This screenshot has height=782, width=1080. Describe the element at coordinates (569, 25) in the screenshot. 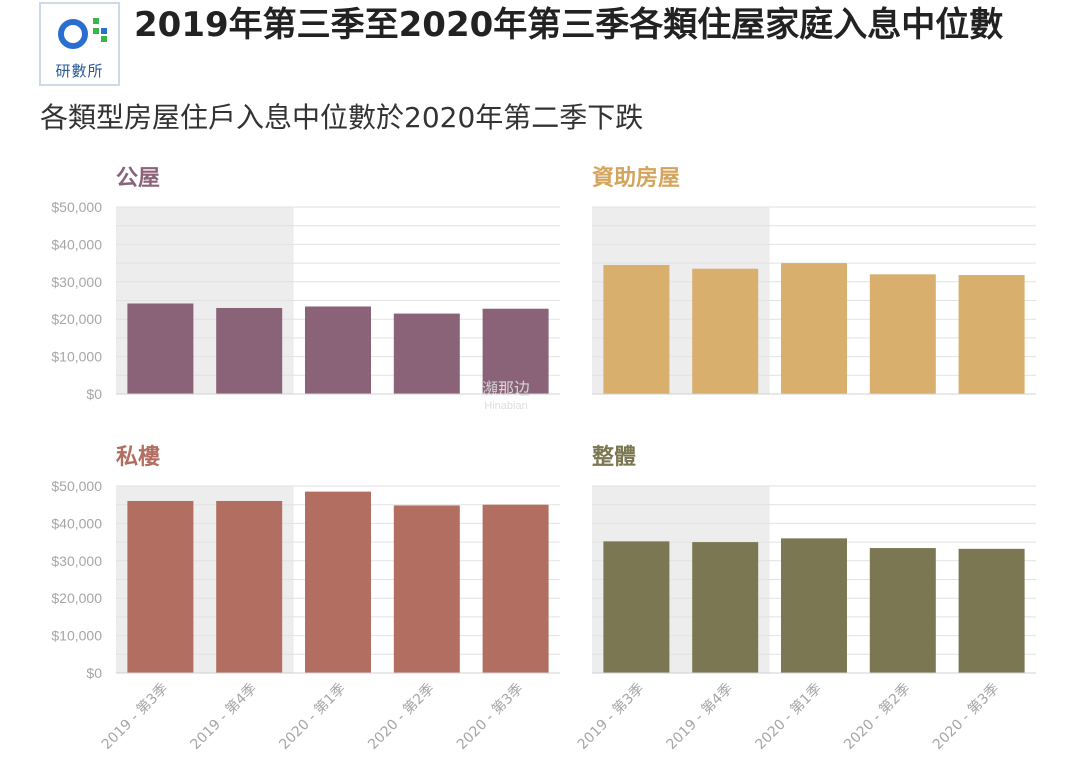

I see `page-title: 2019年第三季至2020年第三季各類住屋家庭入息中位數` at that location.